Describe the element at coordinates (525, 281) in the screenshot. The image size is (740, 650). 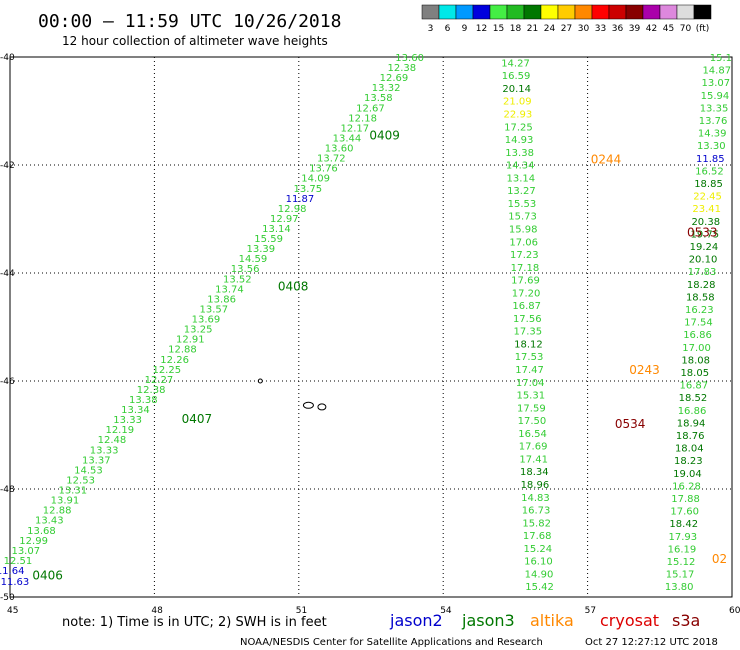
I see `wave-height-label: 17.69` at that location.